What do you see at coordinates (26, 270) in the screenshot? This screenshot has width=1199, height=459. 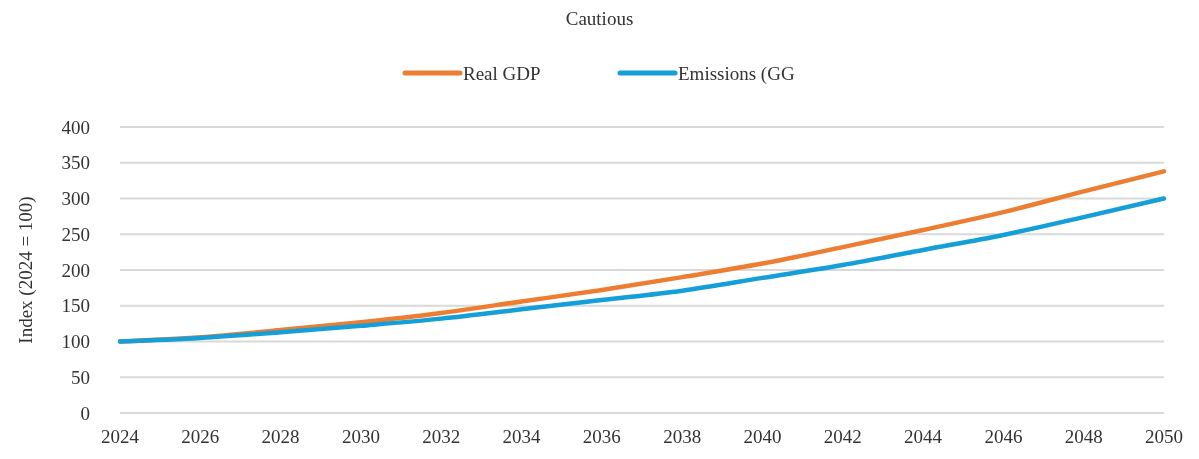 I see `y-axis-title: Index (2024 = 100)` at bounding box center [26, 270].